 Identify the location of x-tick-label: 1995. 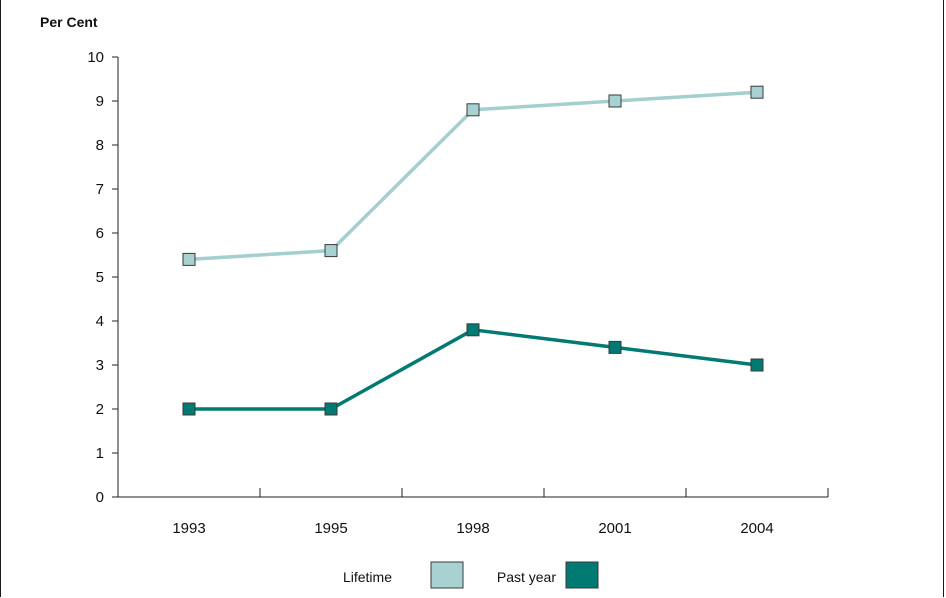
(330, 528).